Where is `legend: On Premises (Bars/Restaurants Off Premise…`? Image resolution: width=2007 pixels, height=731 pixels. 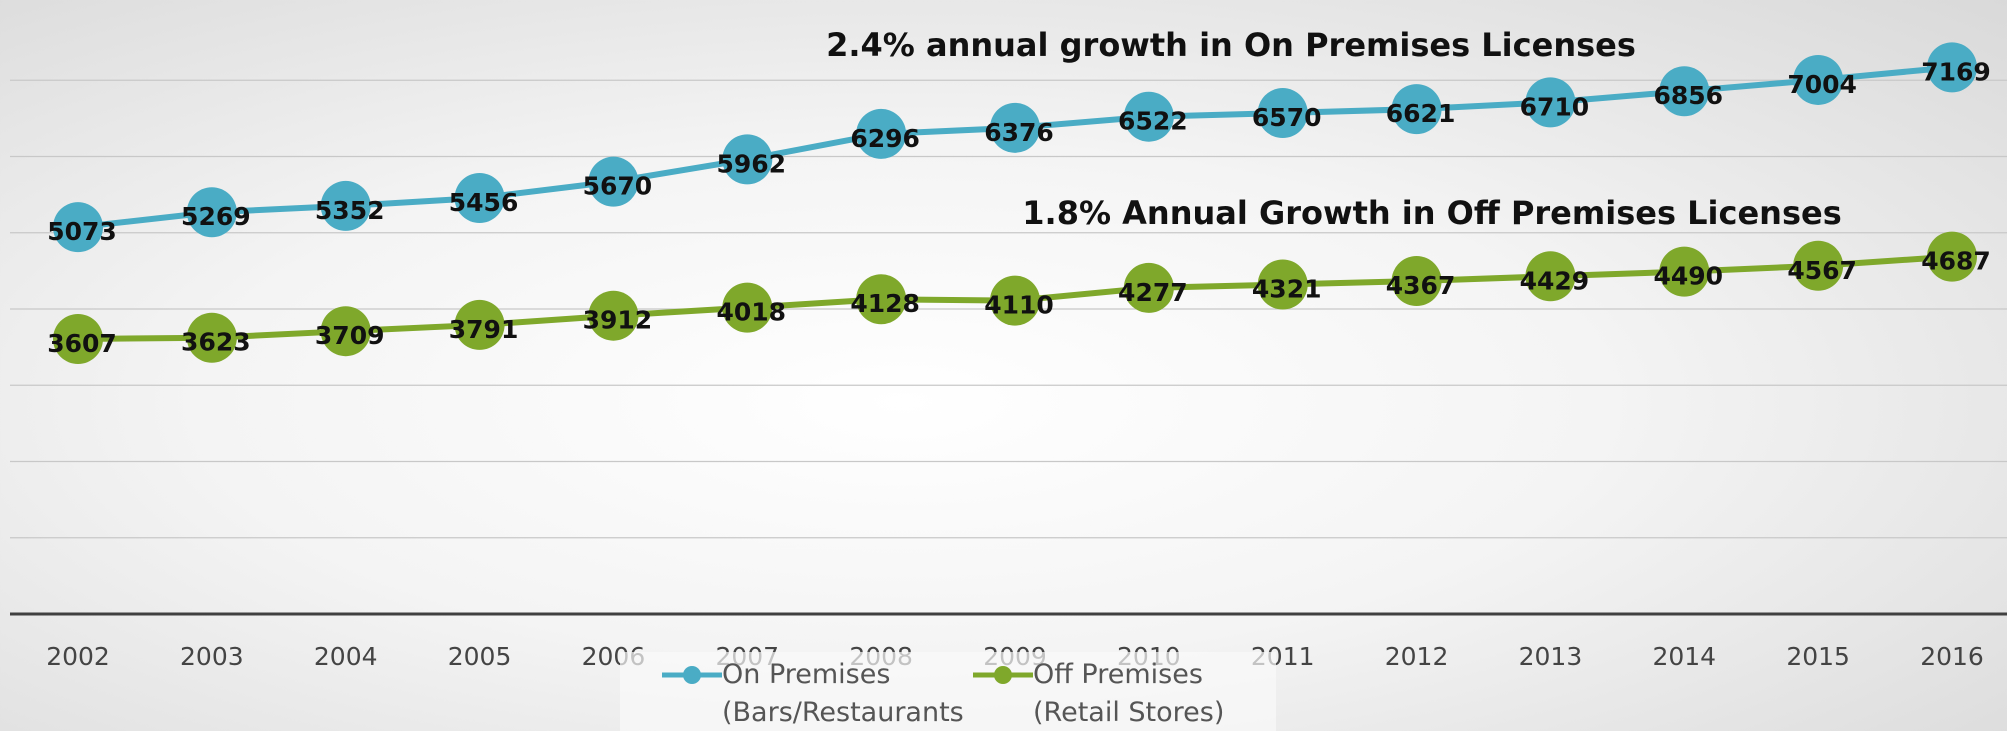 legend: On Premises (Bars/Restaurants Off Premise… is located at coordinates (948, 691).